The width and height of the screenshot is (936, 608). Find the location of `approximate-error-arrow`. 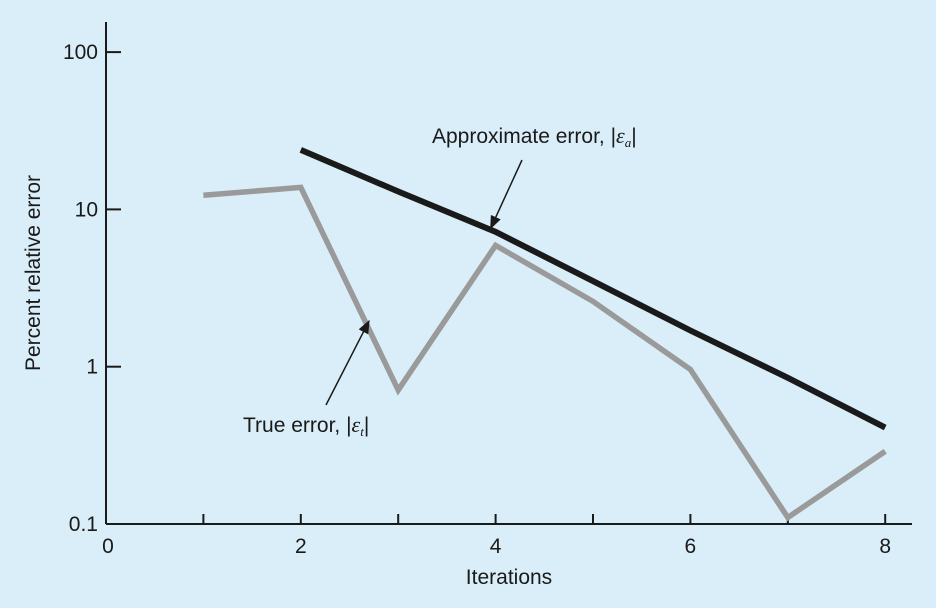

approximate-error-arrow is located at coordinates (506, 194).